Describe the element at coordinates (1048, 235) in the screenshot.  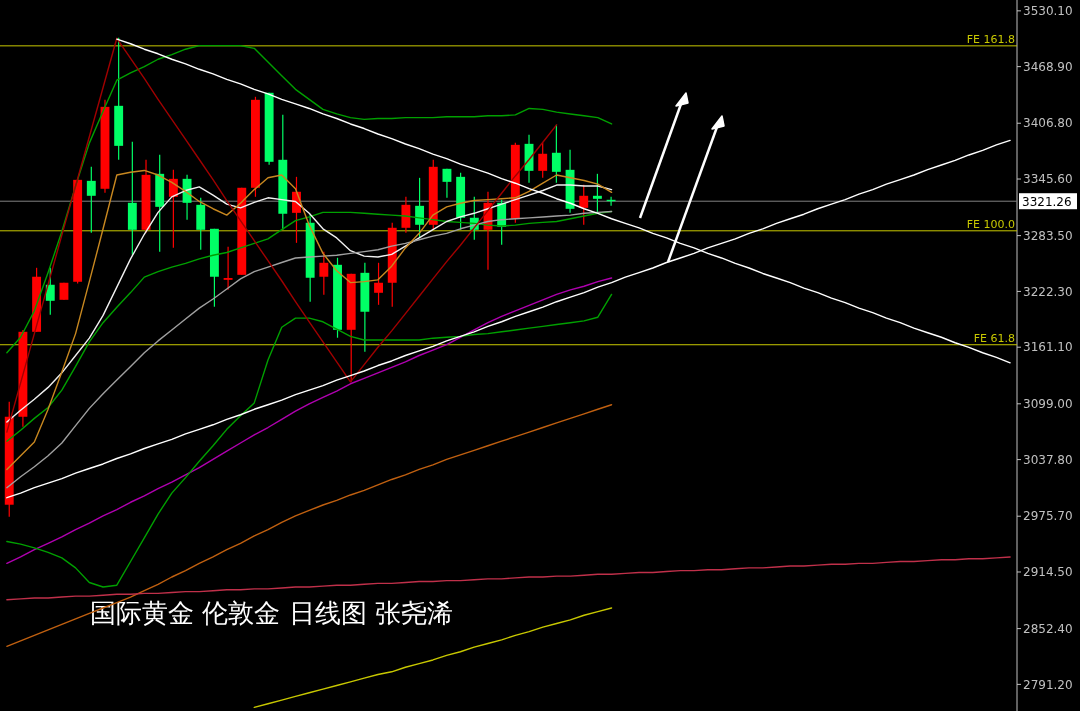
I see `y-tick-label: 3283.50` at that location.